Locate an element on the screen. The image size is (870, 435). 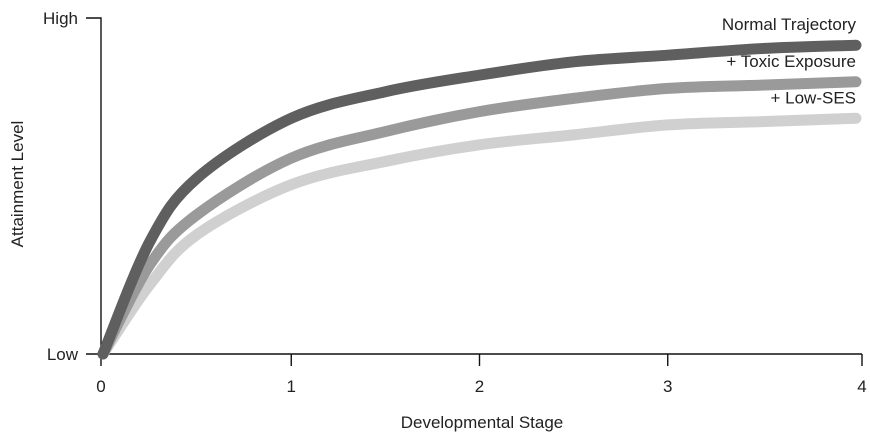
x-tick-label: 4 is located at coordinates (861, 386).